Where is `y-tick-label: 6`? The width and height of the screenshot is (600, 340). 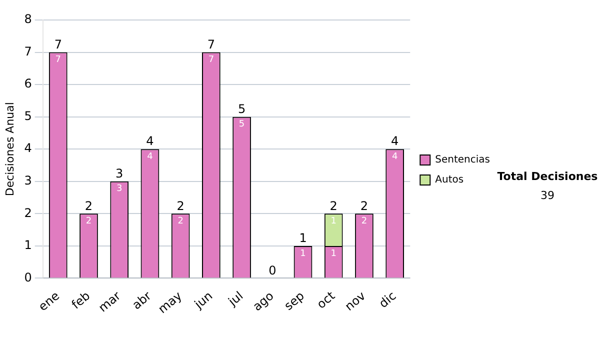 y-tick-label: 6 is located at coordinates (28, 83).